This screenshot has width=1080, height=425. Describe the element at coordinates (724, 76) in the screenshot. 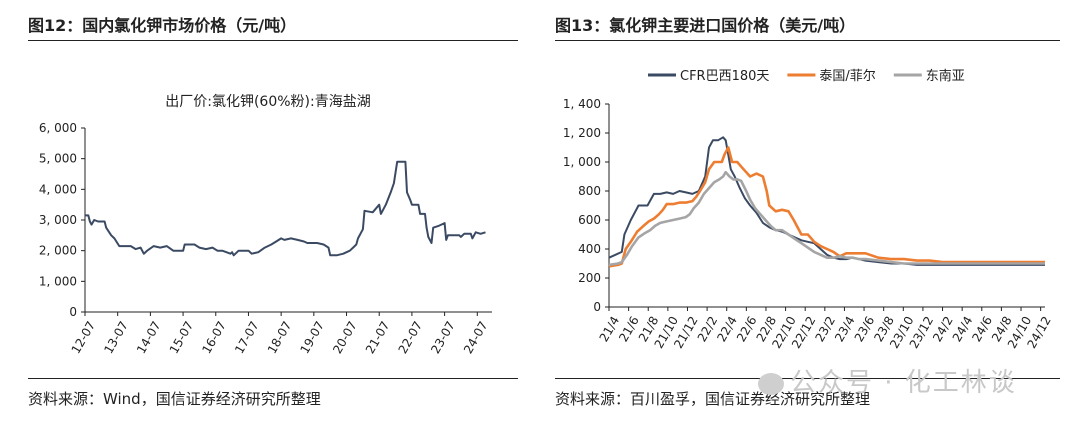

I see `legend-label-1: CFR巴西180天` at that location.